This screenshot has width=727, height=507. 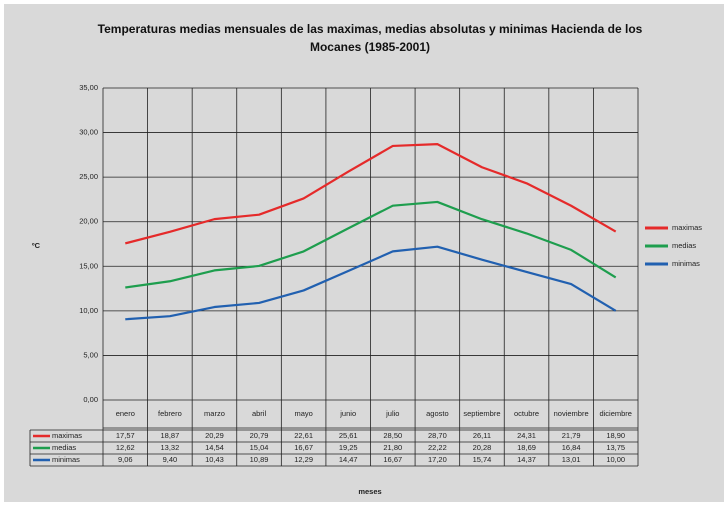 What do you see at coordinates (686, 263) in the screenshot?
I see `legend-label: minimas` at bounding box center [686, 263].